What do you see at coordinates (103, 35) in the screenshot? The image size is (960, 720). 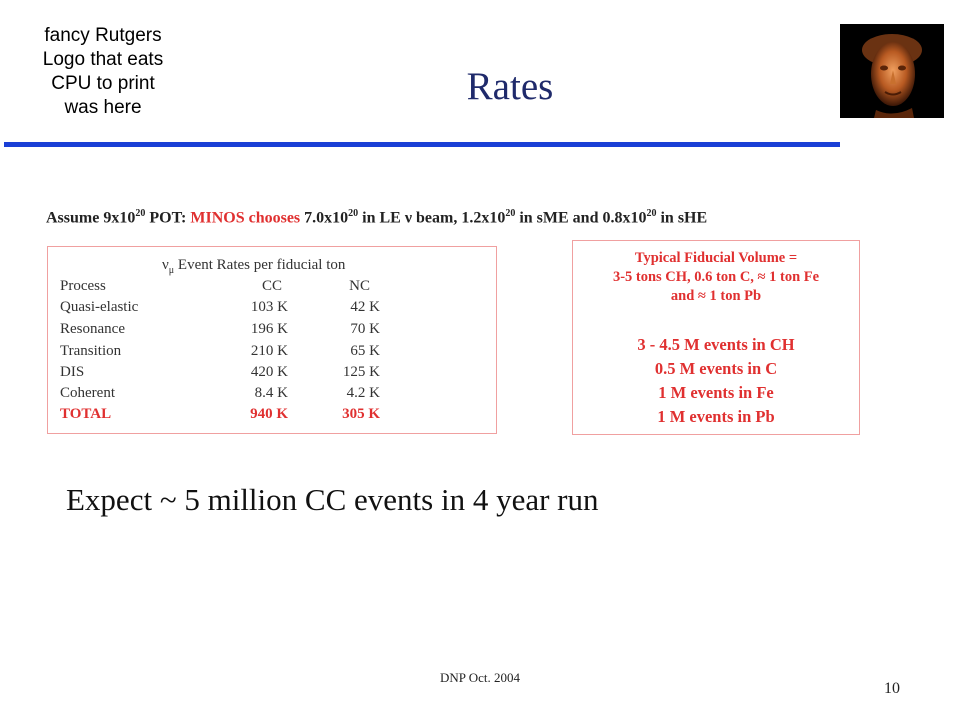 I see `logo-line: fancy Rutgers` at bounding box center [103, 35].